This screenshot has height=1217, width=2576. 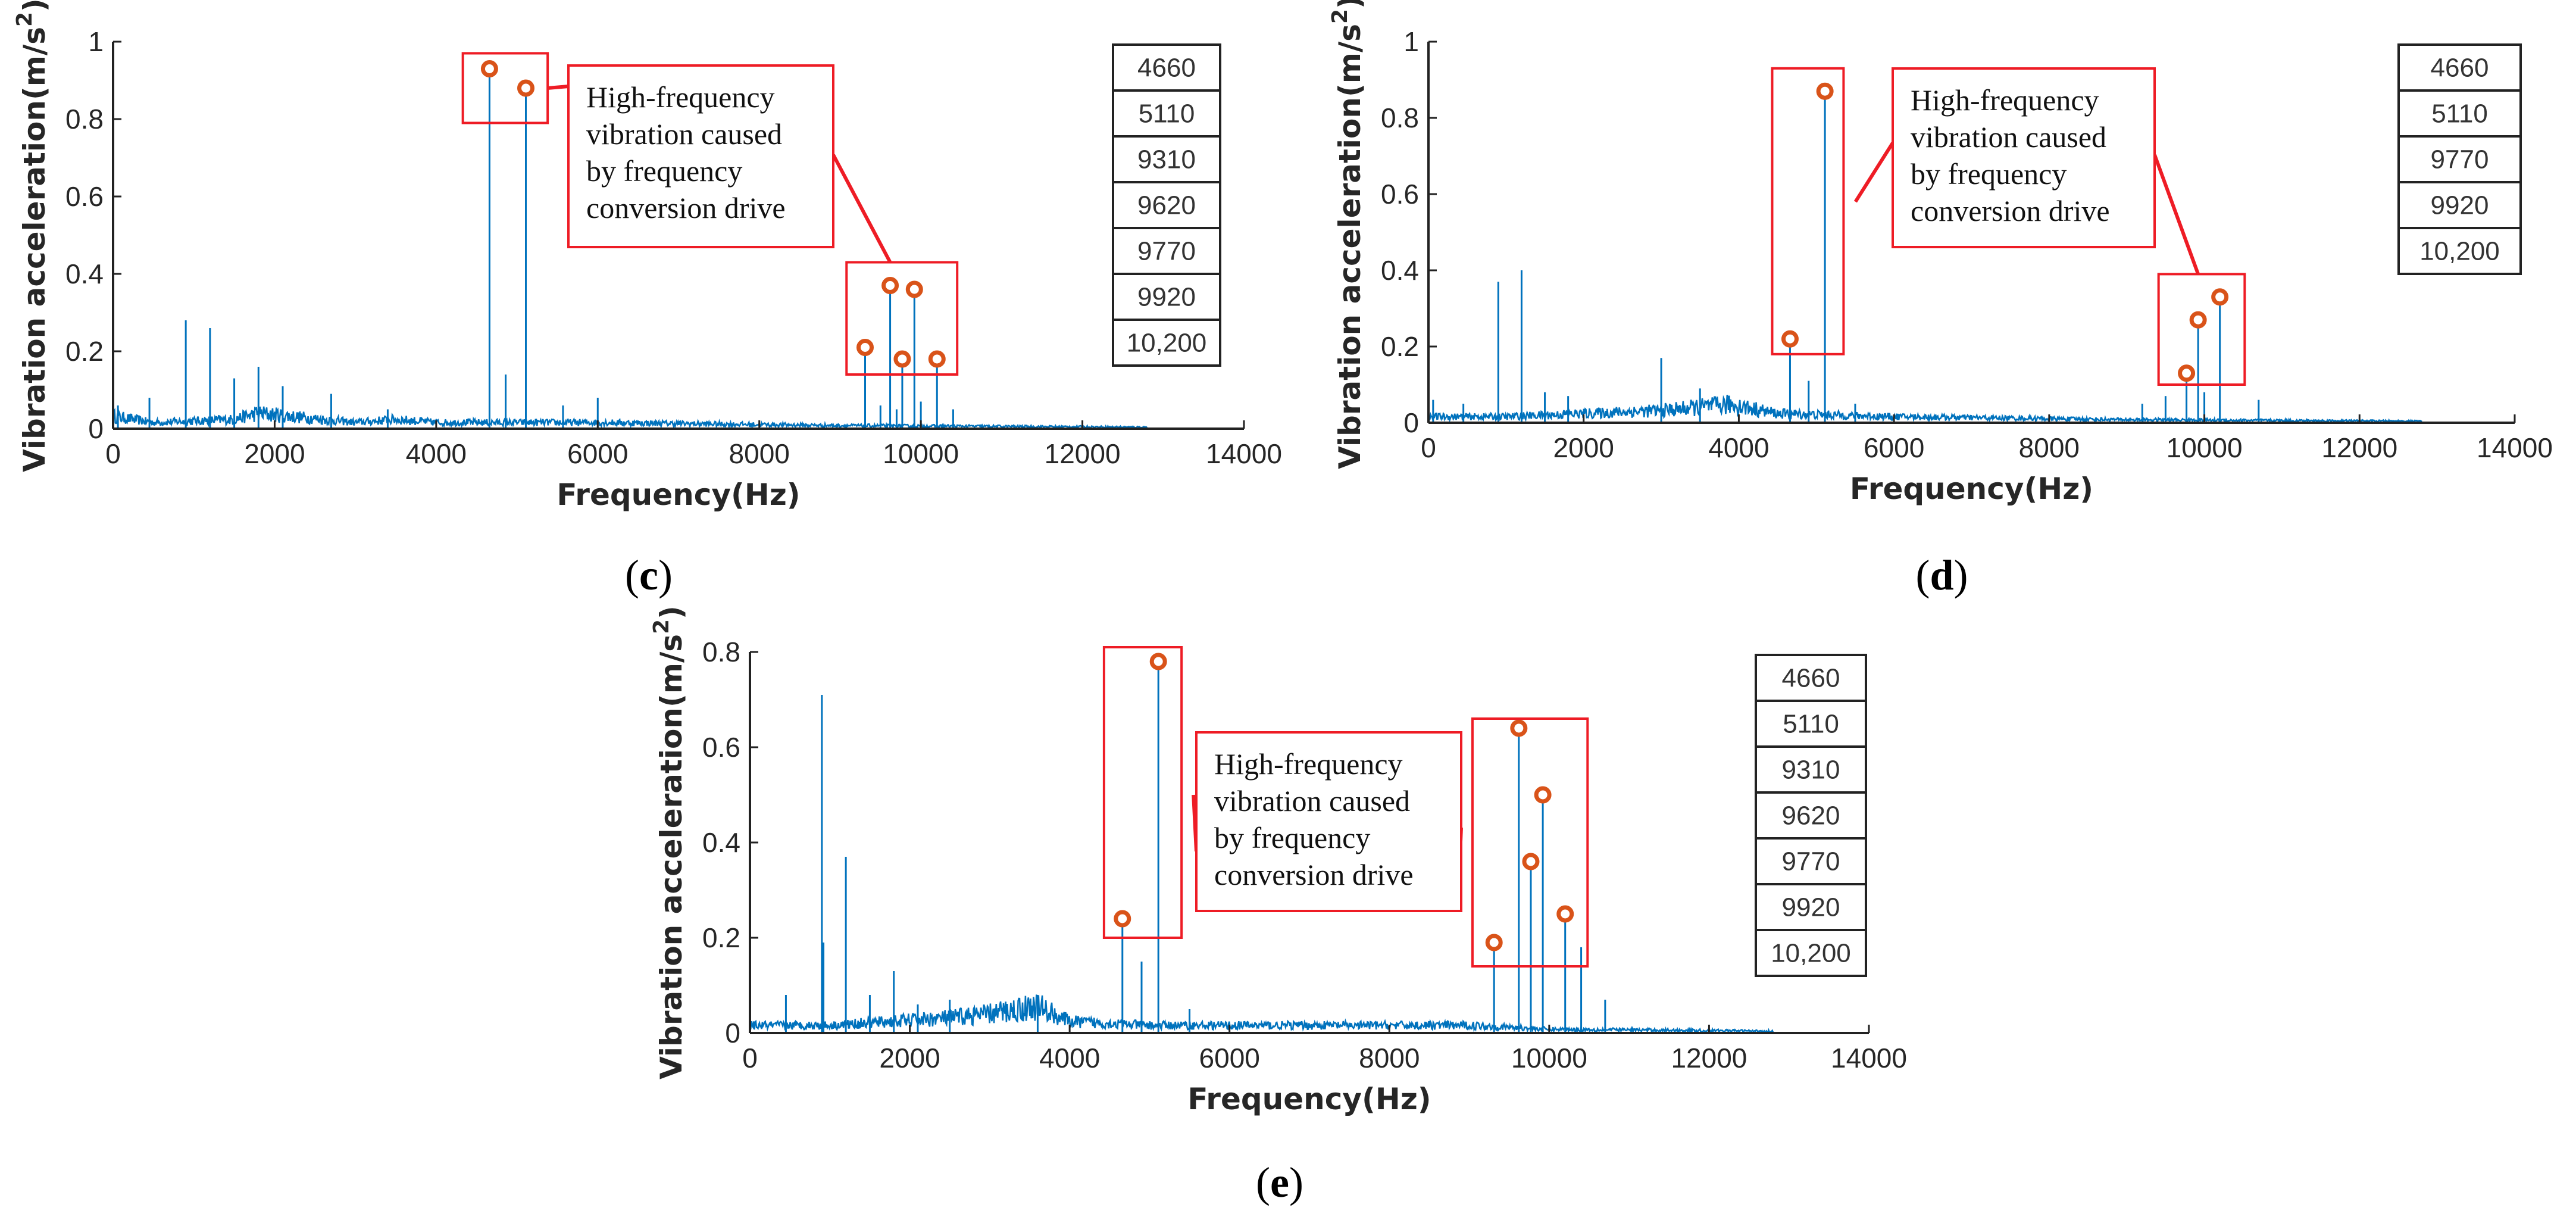 What do you see at coordinates (1279, 1182) in the screenshot?
I see `panel-label: (e)` at bounding box center [1279, 1182].